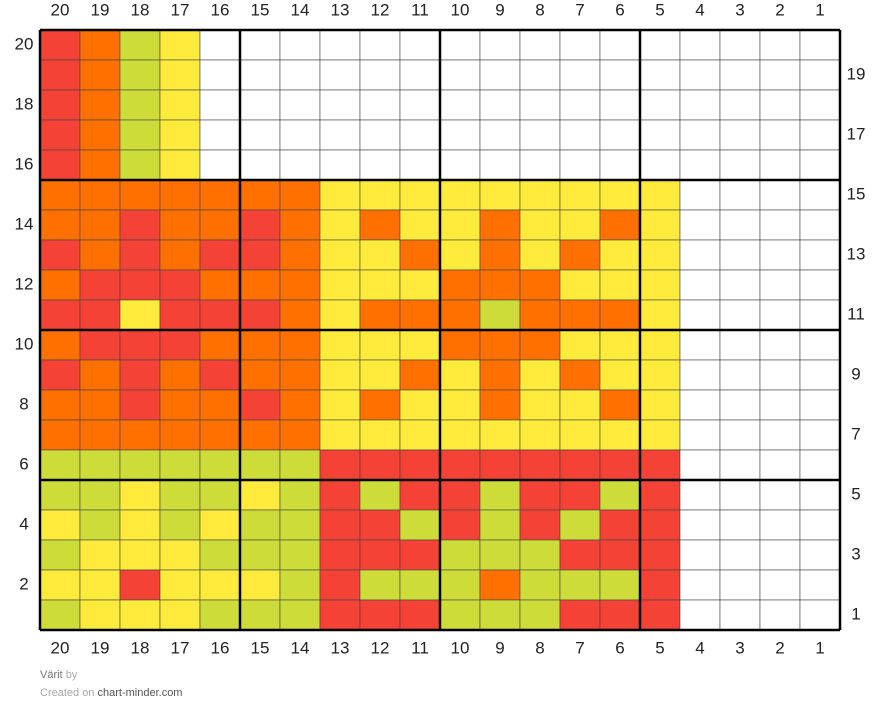 The width and height of the screenshot is (880, 723). Describe the element at coordinates (340, 647) in the screenshot. I see `column-label-bottom: 13` at that location.